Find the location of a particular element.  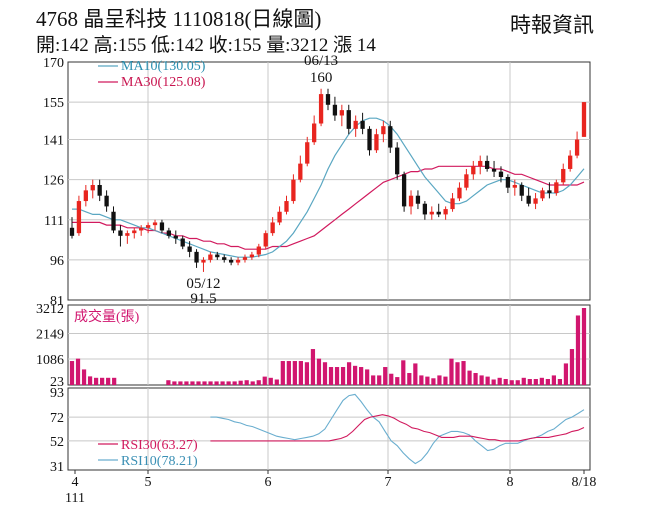

x-tick-label: 6 is located at coordinates (268, 482).